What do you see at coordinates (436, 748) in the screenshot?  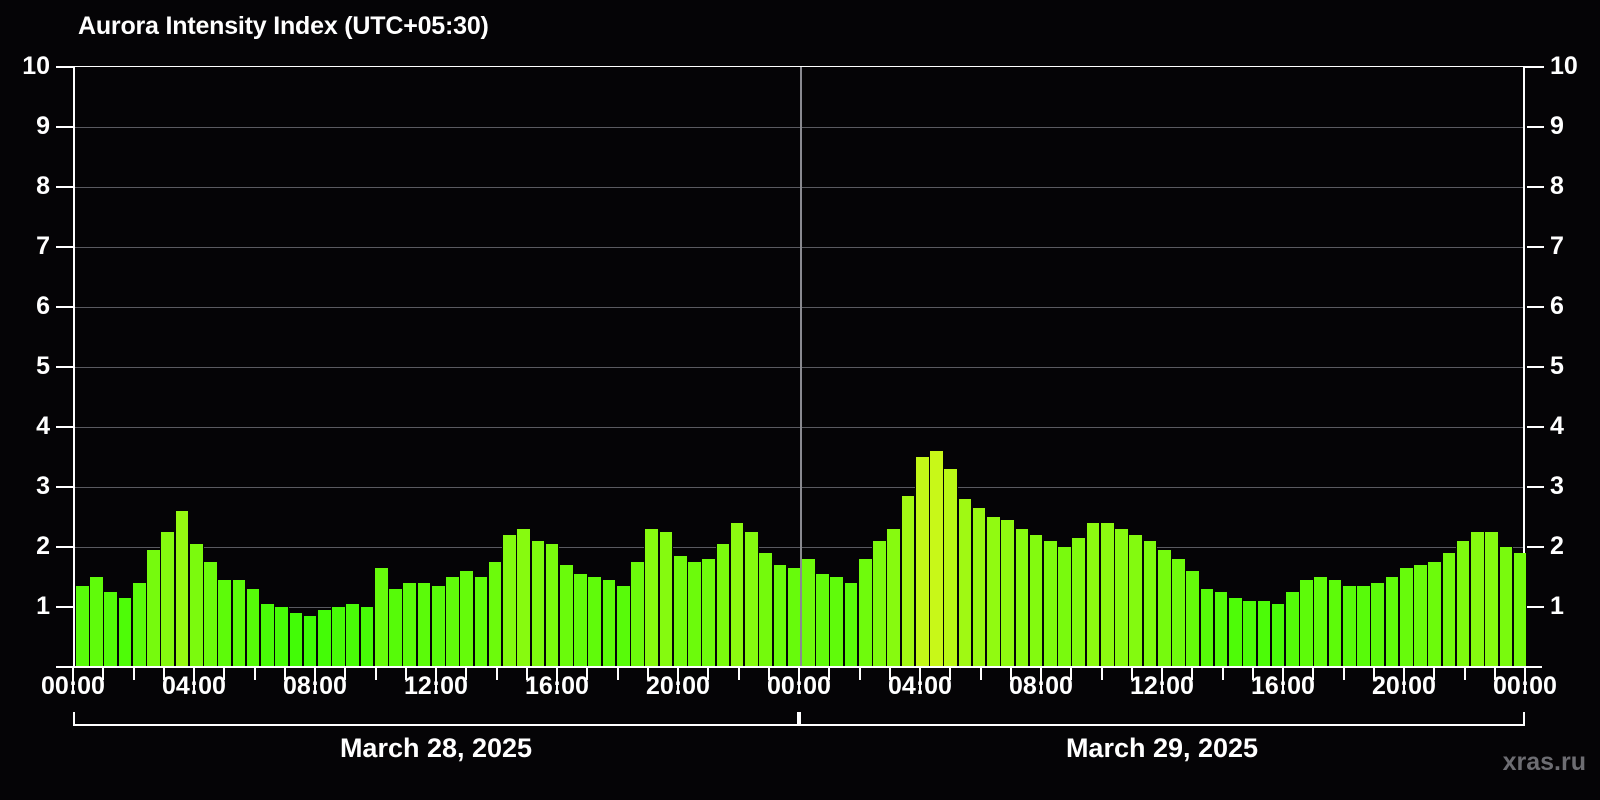 I see `day-label: March 28, 2025` at bounding box center [436, 748].